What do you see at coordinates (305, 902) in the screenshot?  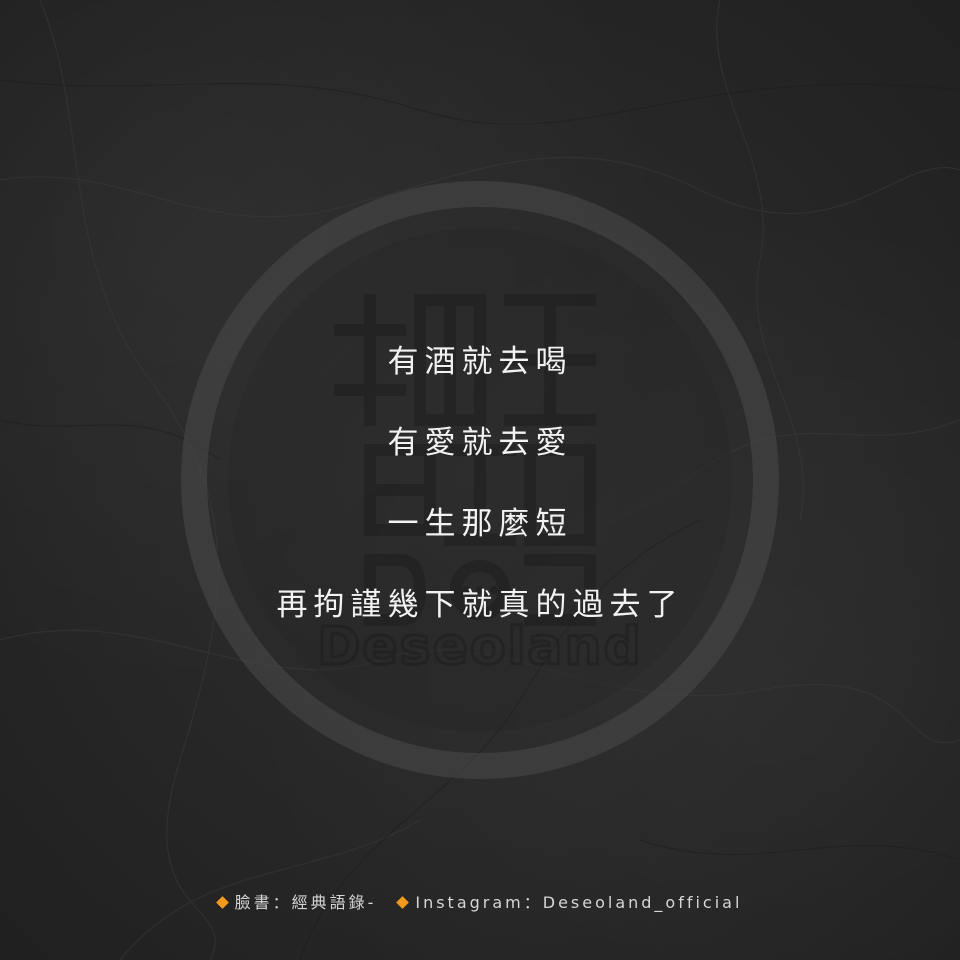 I see `facebook-credit: 臉書：經典語錄-` at bounding box center [305, 902].